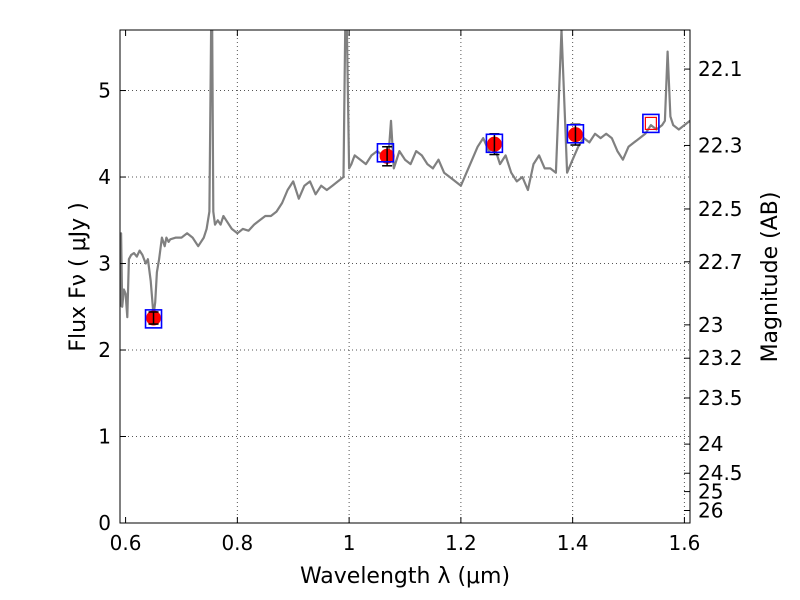 This screenshot has width=800, height=600. Describe the element at coordinates (349, 543) in the screenshot. I see `x-tick-label: 1` at that location.